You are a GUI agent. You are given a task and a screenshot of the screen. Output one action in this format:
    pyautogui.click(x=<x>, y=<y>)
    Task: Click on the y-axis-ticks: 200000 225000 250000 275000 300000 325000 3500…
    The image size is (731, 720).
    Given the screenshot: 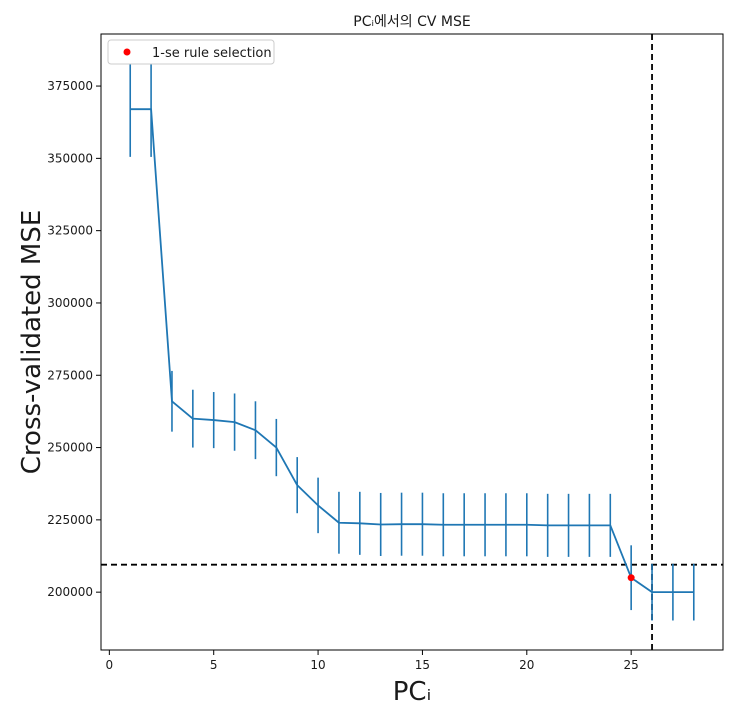 What is the action you would take?
    pyautogui.click(x=74, y=339)
    